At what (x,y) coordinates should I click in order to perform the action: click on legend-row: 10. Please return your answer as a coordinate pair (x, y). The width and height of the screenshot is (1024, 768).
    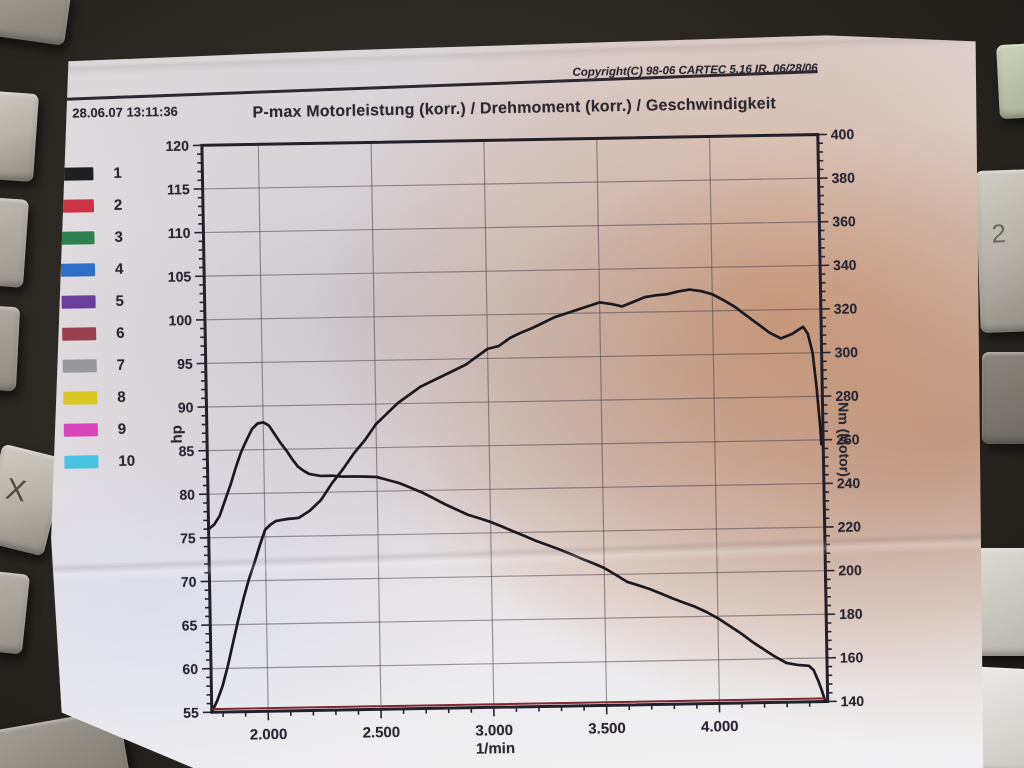
    Looking at the image, I should click on (99, 461).